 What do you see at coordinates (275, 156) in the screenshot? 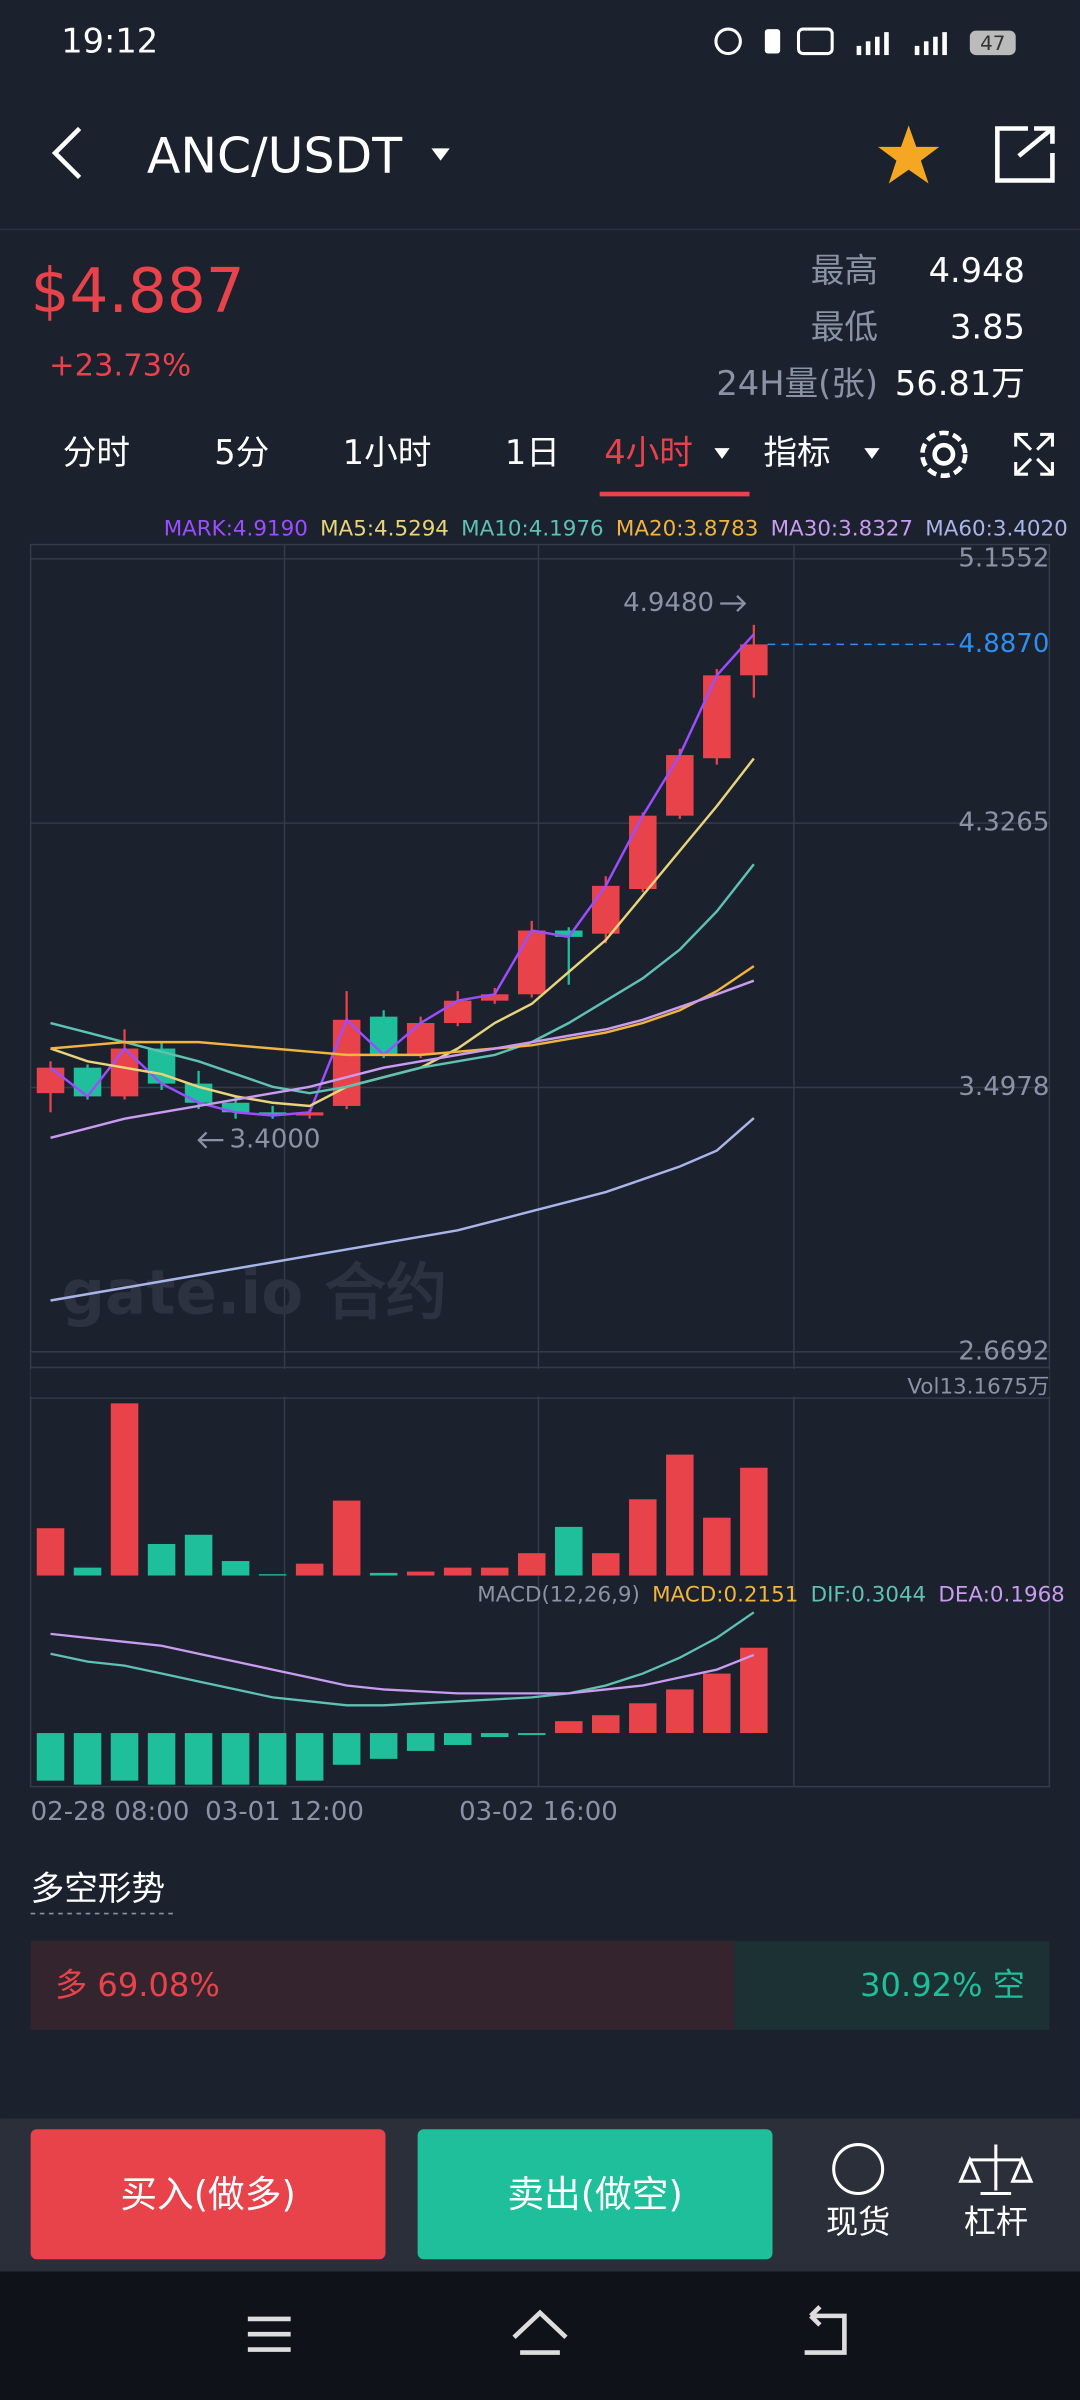
I see `pair-title: ANC/USDT` at bounding box center [275, 156].